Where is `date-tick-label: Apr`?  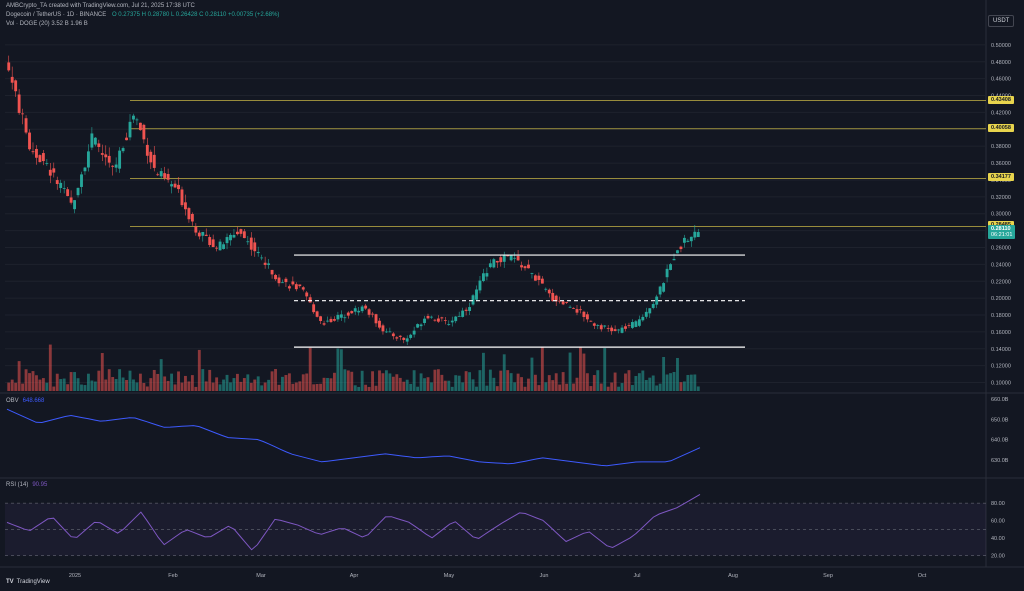
date-tick-label: Apr is located at coordinates (354, 576).